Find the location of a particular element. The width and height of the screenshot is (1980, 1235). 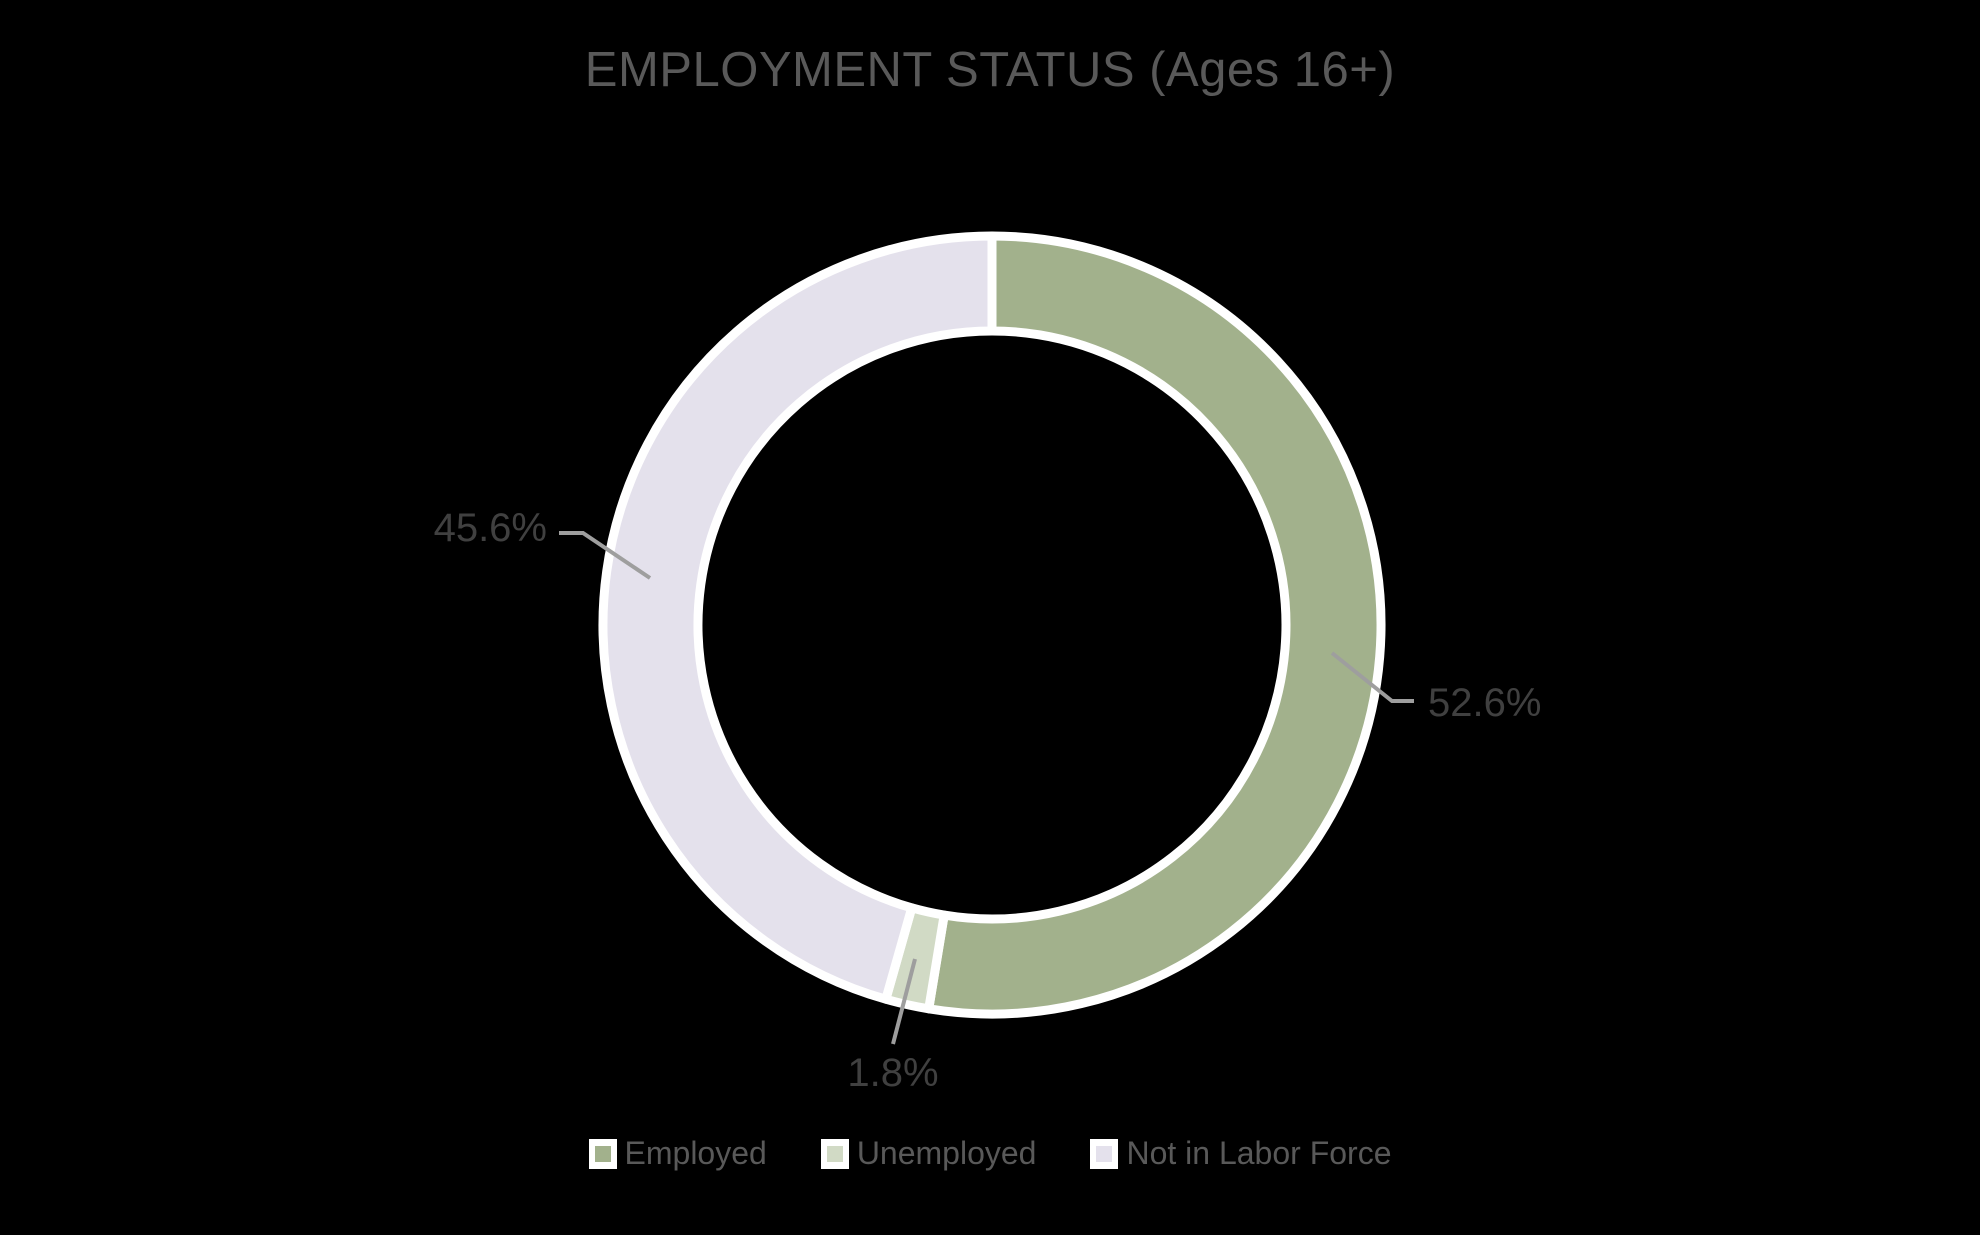

slice-employed is located at coordinates (1155, 625).